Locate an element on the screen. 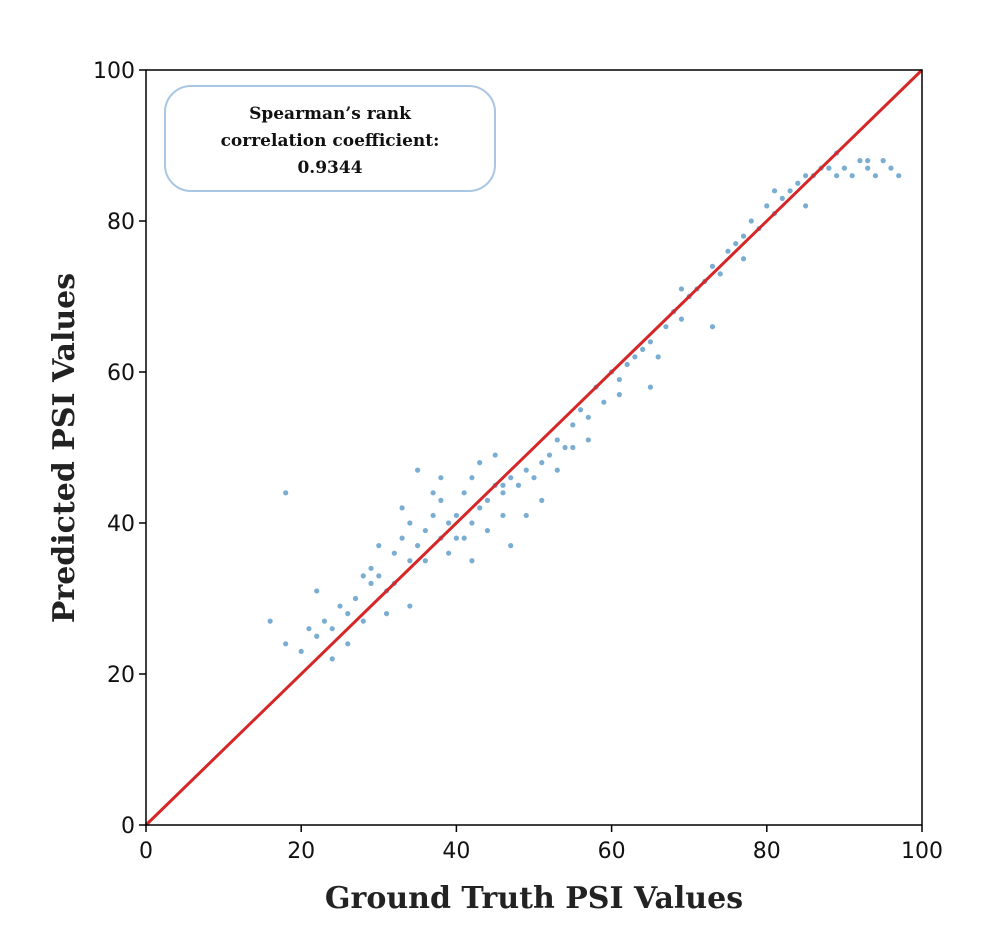 This screenshot has width=997, height=948. x-tick-label: 80 is located at coordinates (767, 851).